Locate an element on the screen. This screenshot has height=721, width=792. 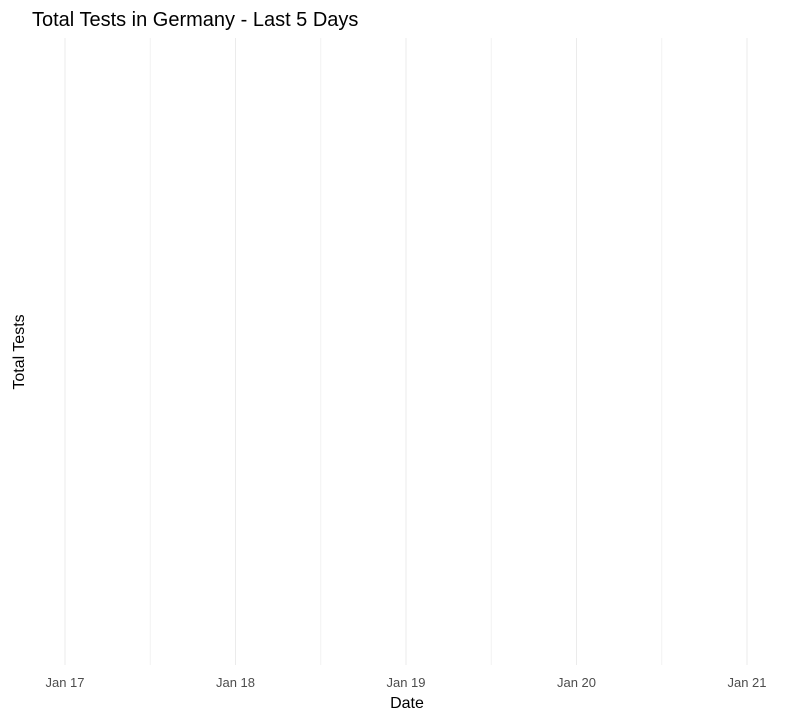
chart-title: Total Tests in Germany - Last 5 Days is located at coordinates (195, 20).